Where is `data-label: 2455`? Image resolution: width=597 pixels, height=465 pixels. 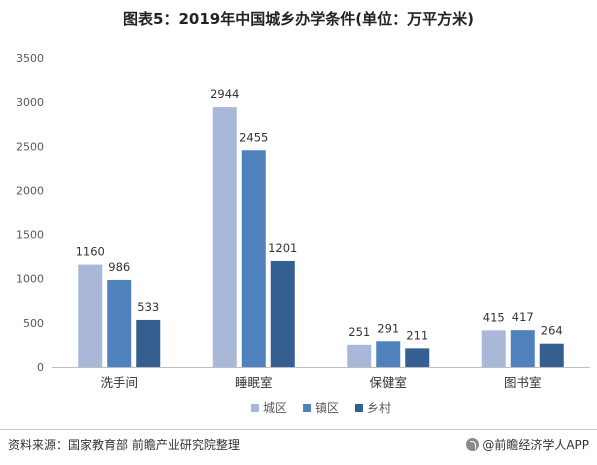
data-label: 2455 is located at coordinates (253, 137).